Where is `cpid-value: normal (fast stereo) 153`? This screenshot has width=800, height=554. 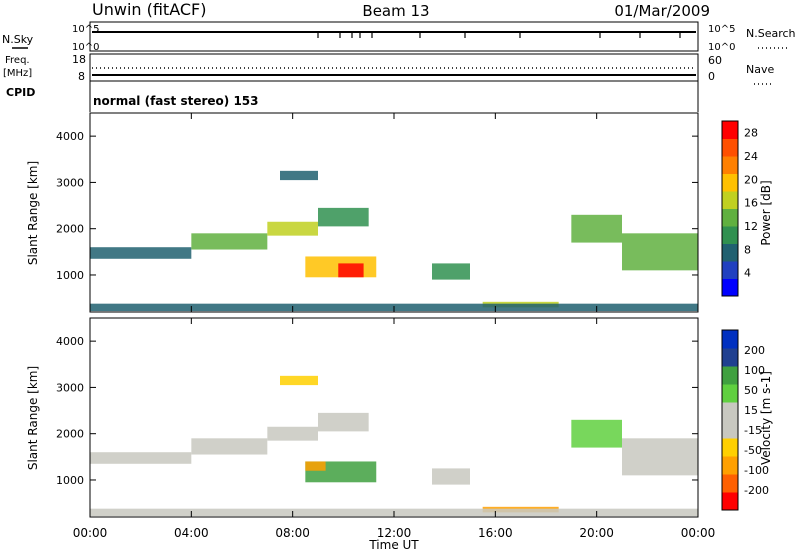 cpid-value: normal (fast stereo) 153 is located at coordinates (176, 101).